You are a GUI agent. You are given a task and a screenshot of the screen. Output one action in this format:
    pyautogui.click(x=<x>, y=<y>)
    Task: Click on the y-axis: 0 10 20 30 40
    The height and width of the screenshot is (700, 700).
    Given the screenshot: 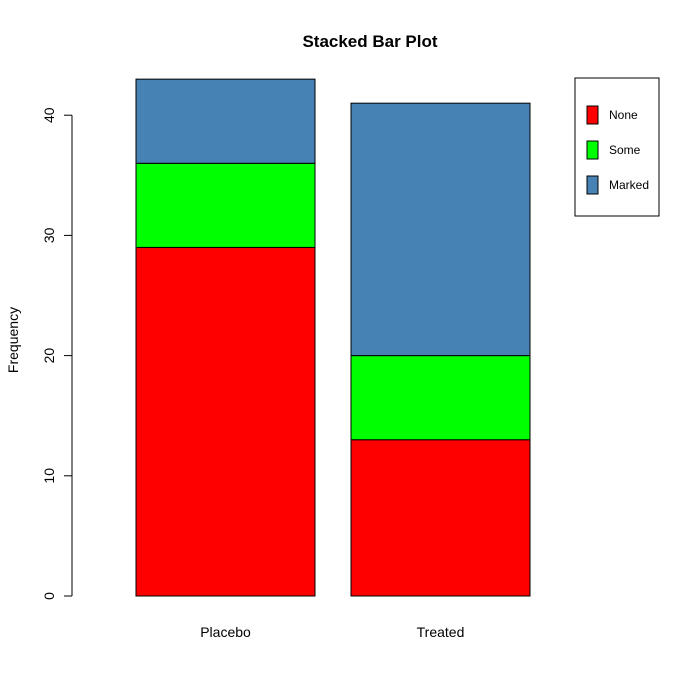 What is the action you would take?
    pyautogui.click(x=57, y=353)
    